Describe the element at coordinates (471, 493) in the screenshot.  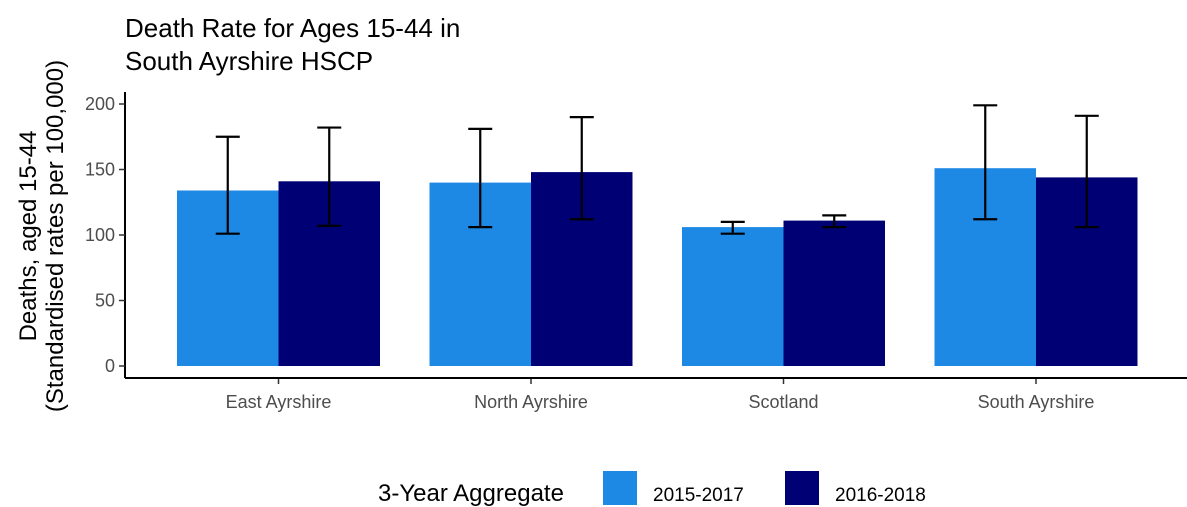
I see `legend-title: 3-Year Aggregate` at that location.